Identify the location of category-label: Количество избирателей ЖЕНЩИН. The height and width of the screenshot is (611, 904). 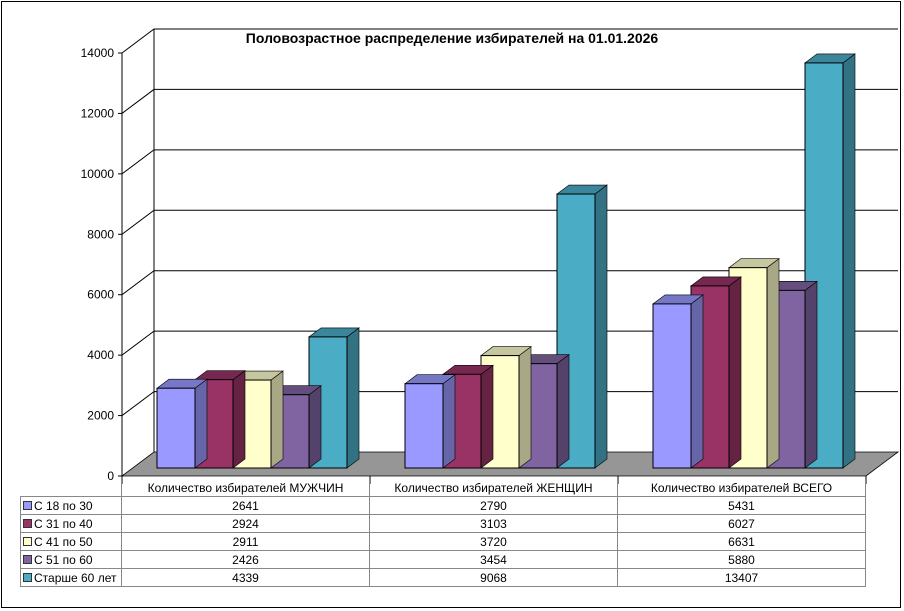
(493, 488).